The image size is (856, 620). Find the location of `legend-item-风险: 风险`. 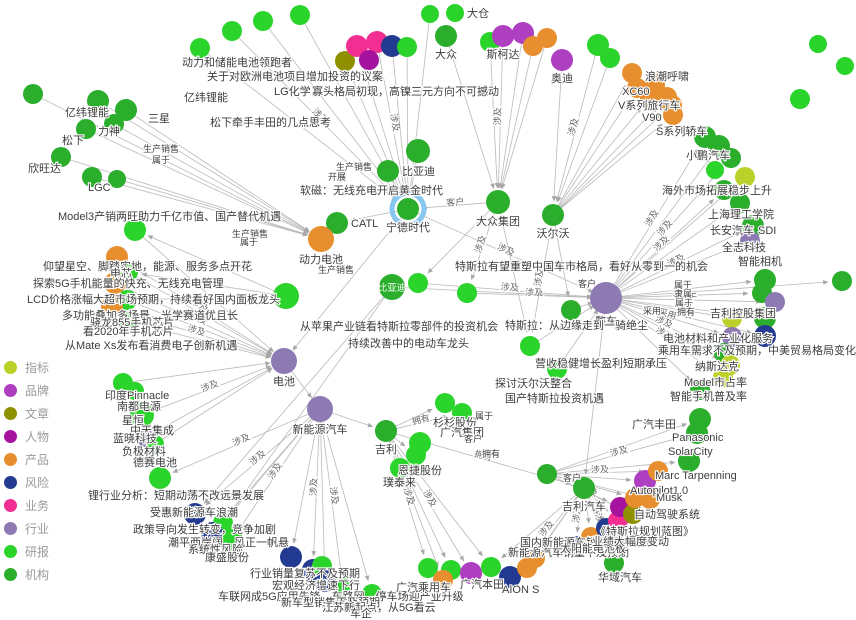

legend-item-风险: 风险 is located at coordinates (26, 482).